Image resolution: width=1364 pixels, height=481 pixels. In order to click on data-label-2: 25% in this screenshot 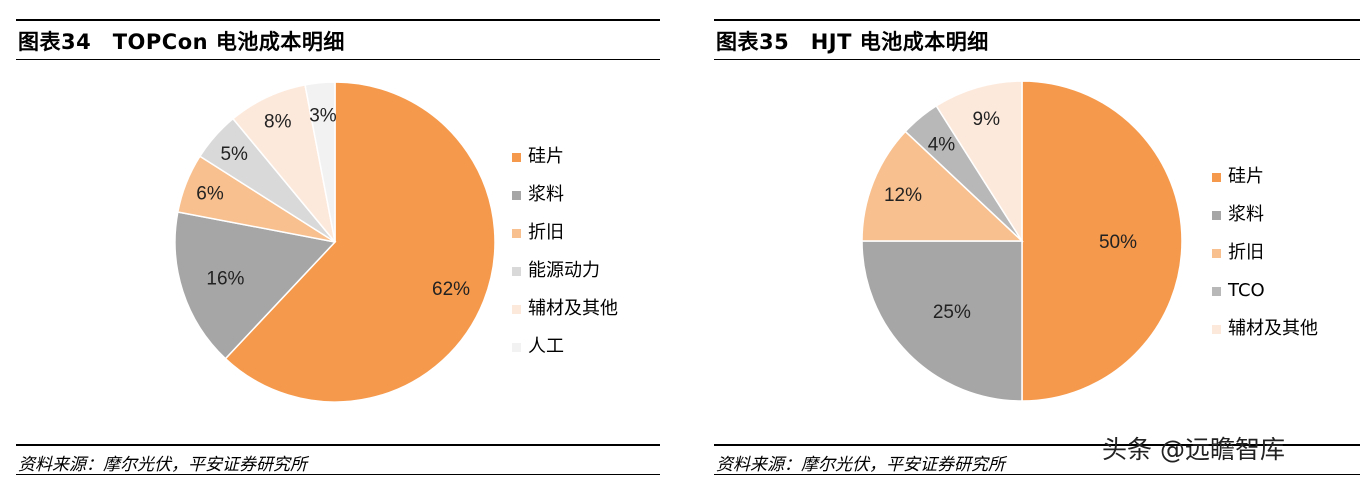, I will do `click(952, 312)`.